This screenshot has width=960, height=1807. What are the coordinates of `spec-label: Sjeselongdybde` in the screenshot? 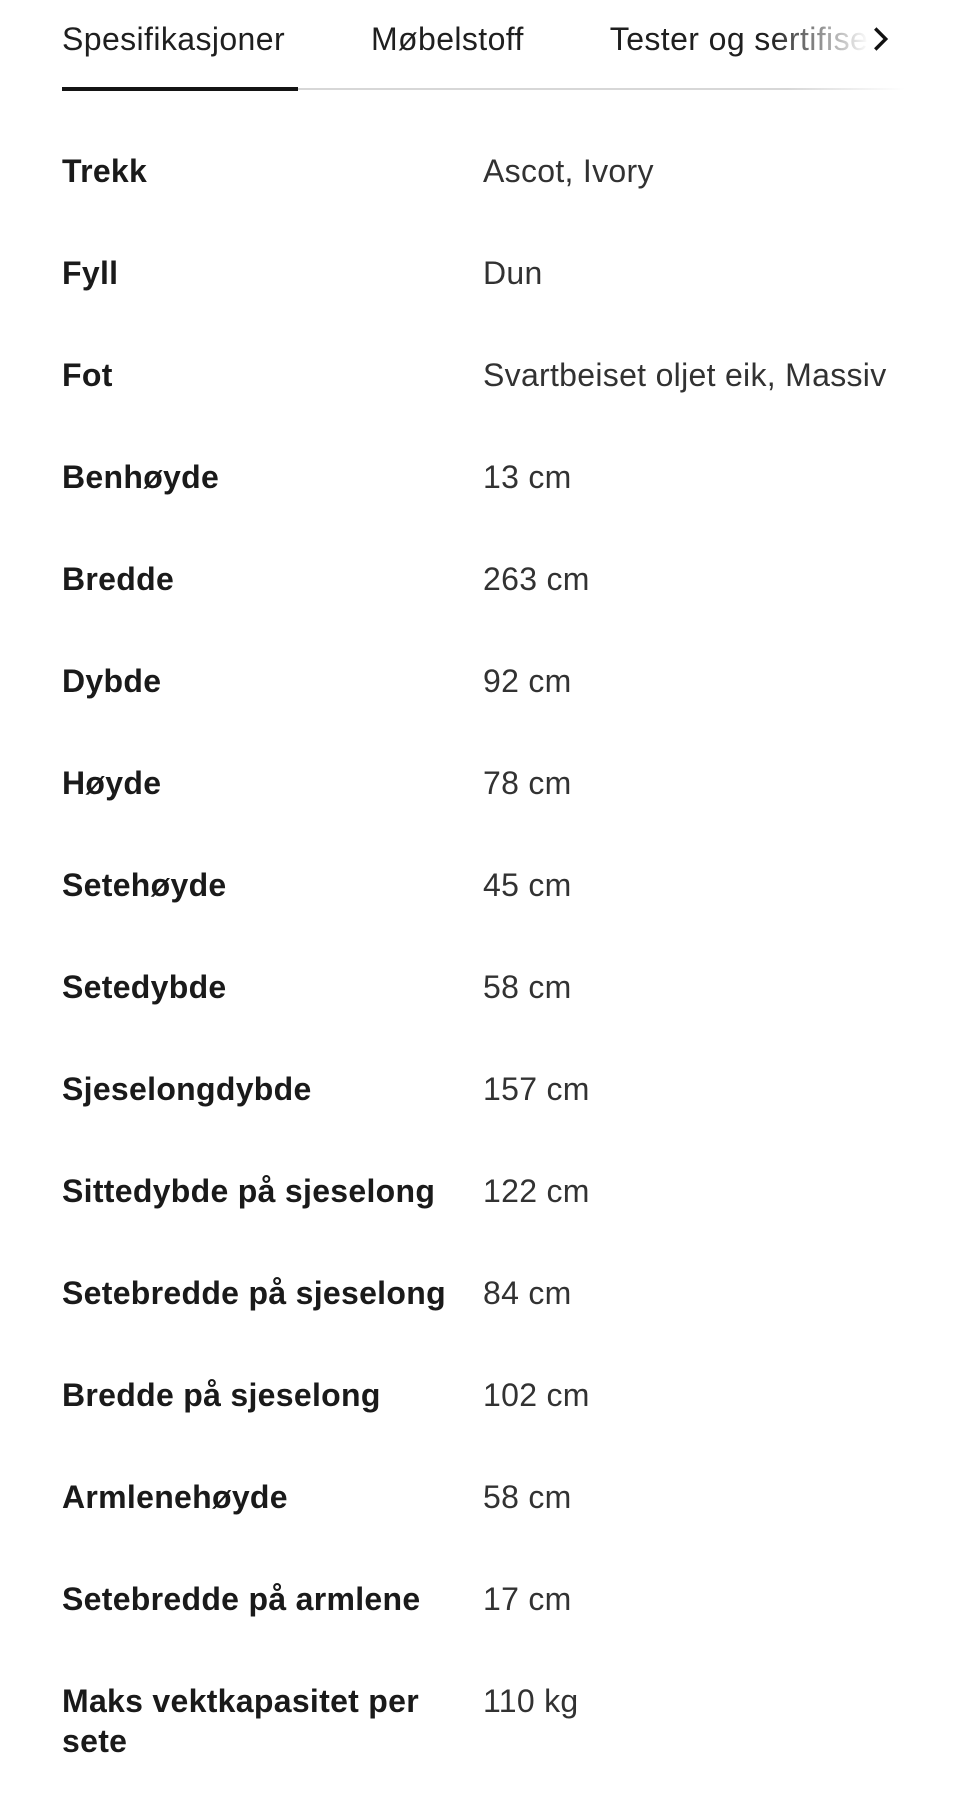 It's located at (187, 1089).